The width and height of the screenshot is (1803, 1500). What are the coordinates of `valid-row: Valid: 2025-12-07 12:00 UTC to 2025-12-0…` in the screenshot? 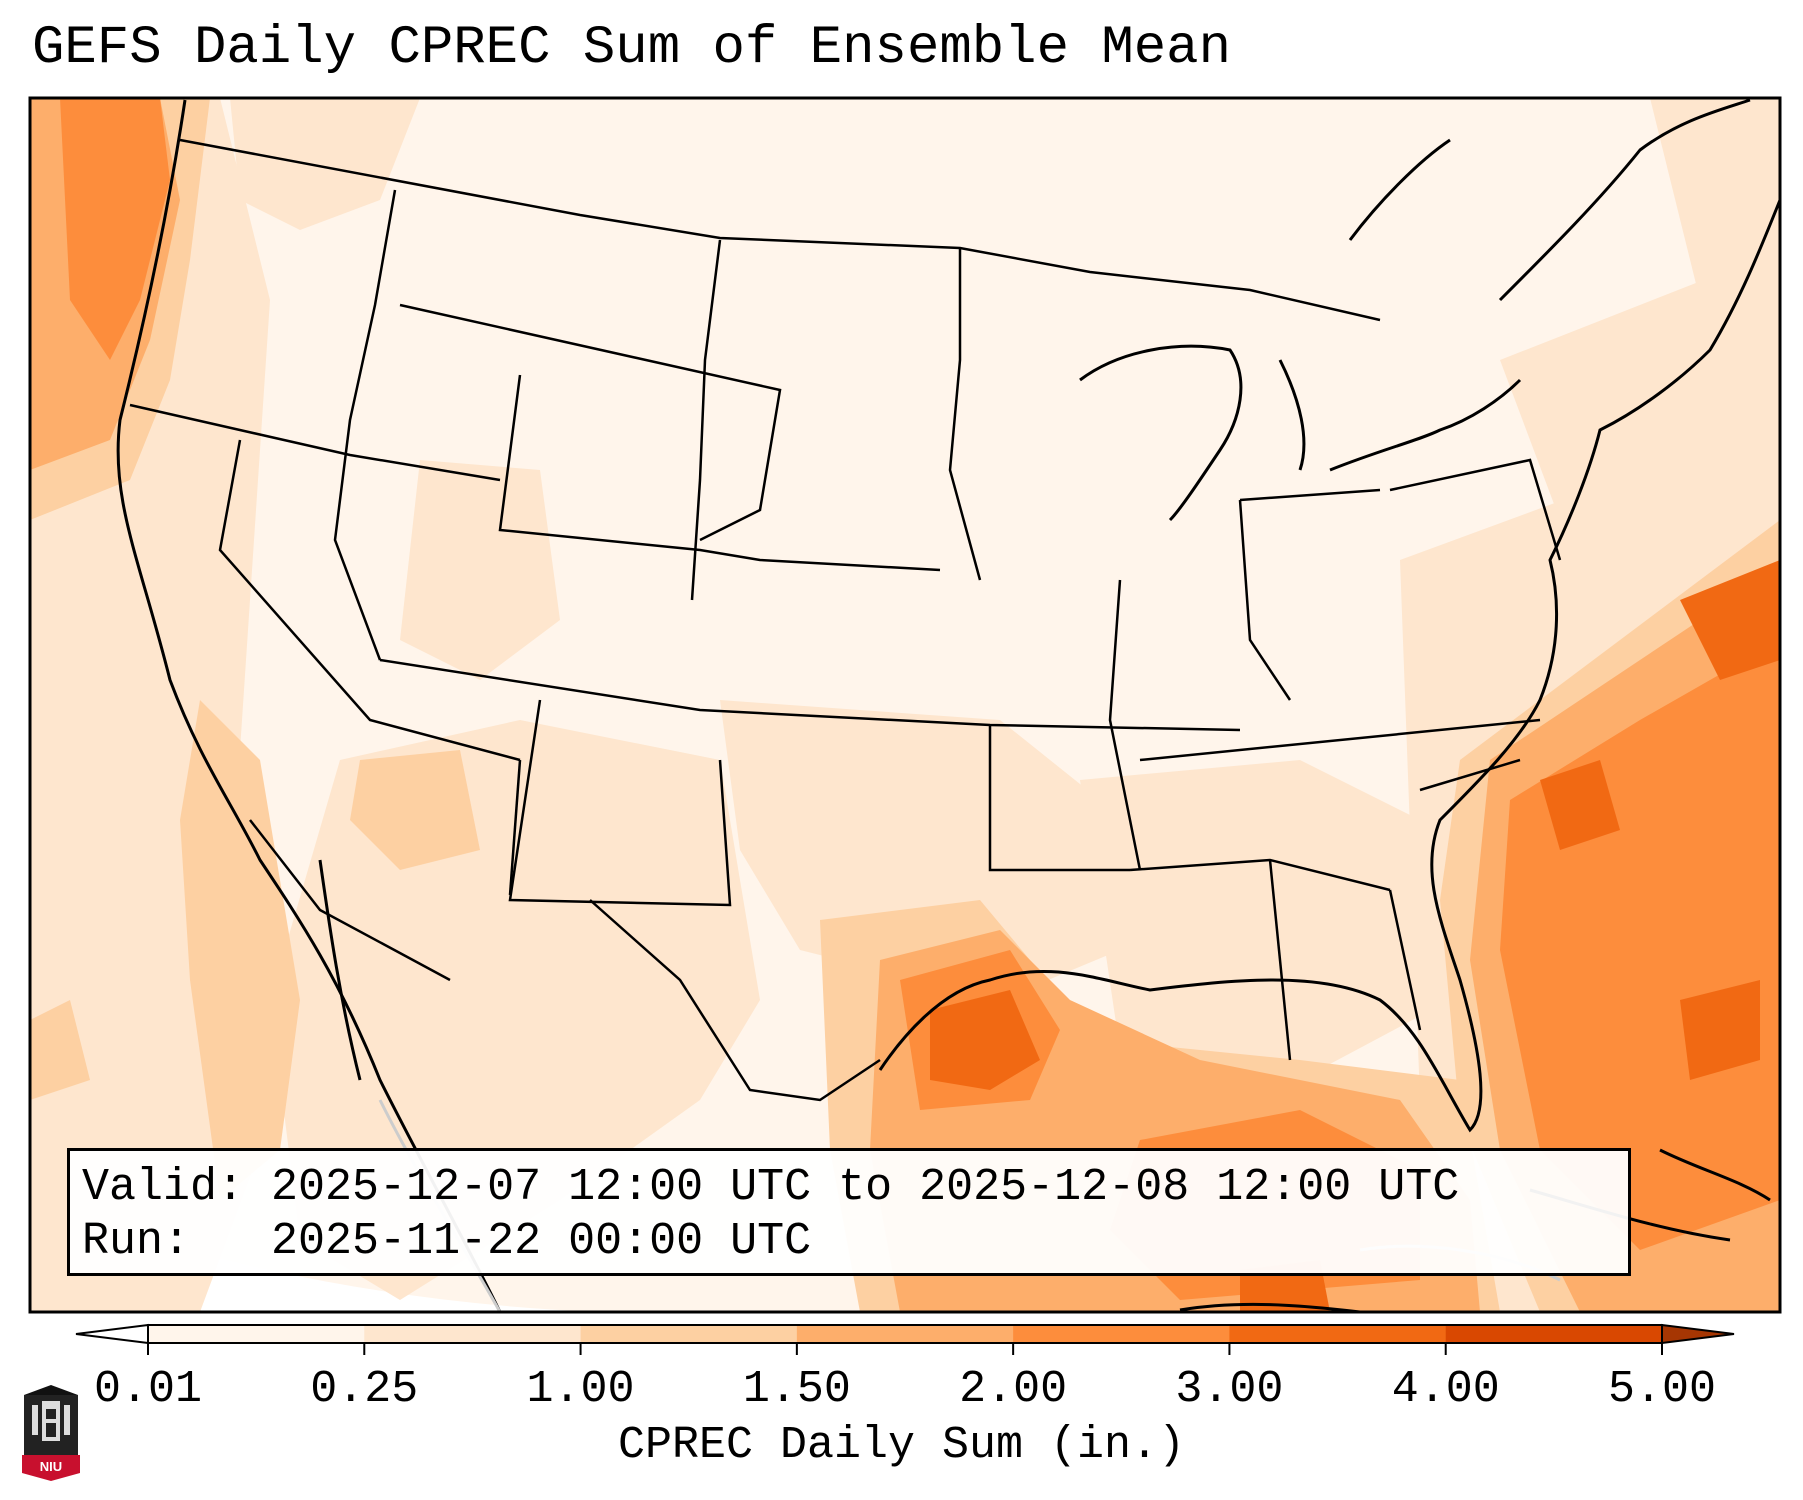 It's located at (849, 1188).